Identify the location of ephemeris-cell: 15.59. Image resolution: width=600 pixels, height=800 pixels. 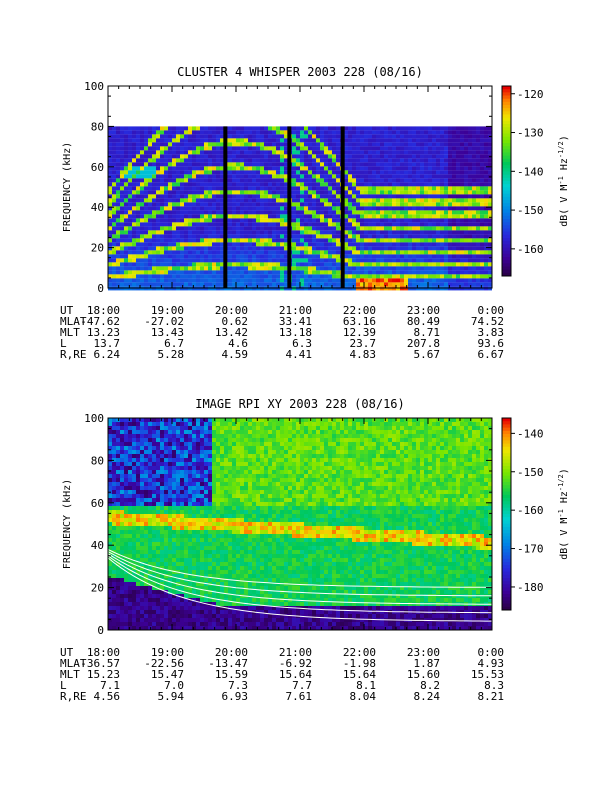
(231, 674).